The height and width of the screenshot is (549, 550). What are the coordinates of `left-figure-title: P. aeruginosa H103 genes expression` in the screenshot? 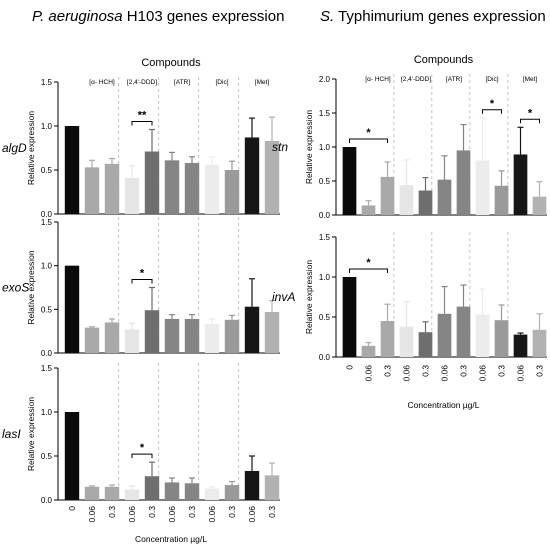 It's located at (158, 16).